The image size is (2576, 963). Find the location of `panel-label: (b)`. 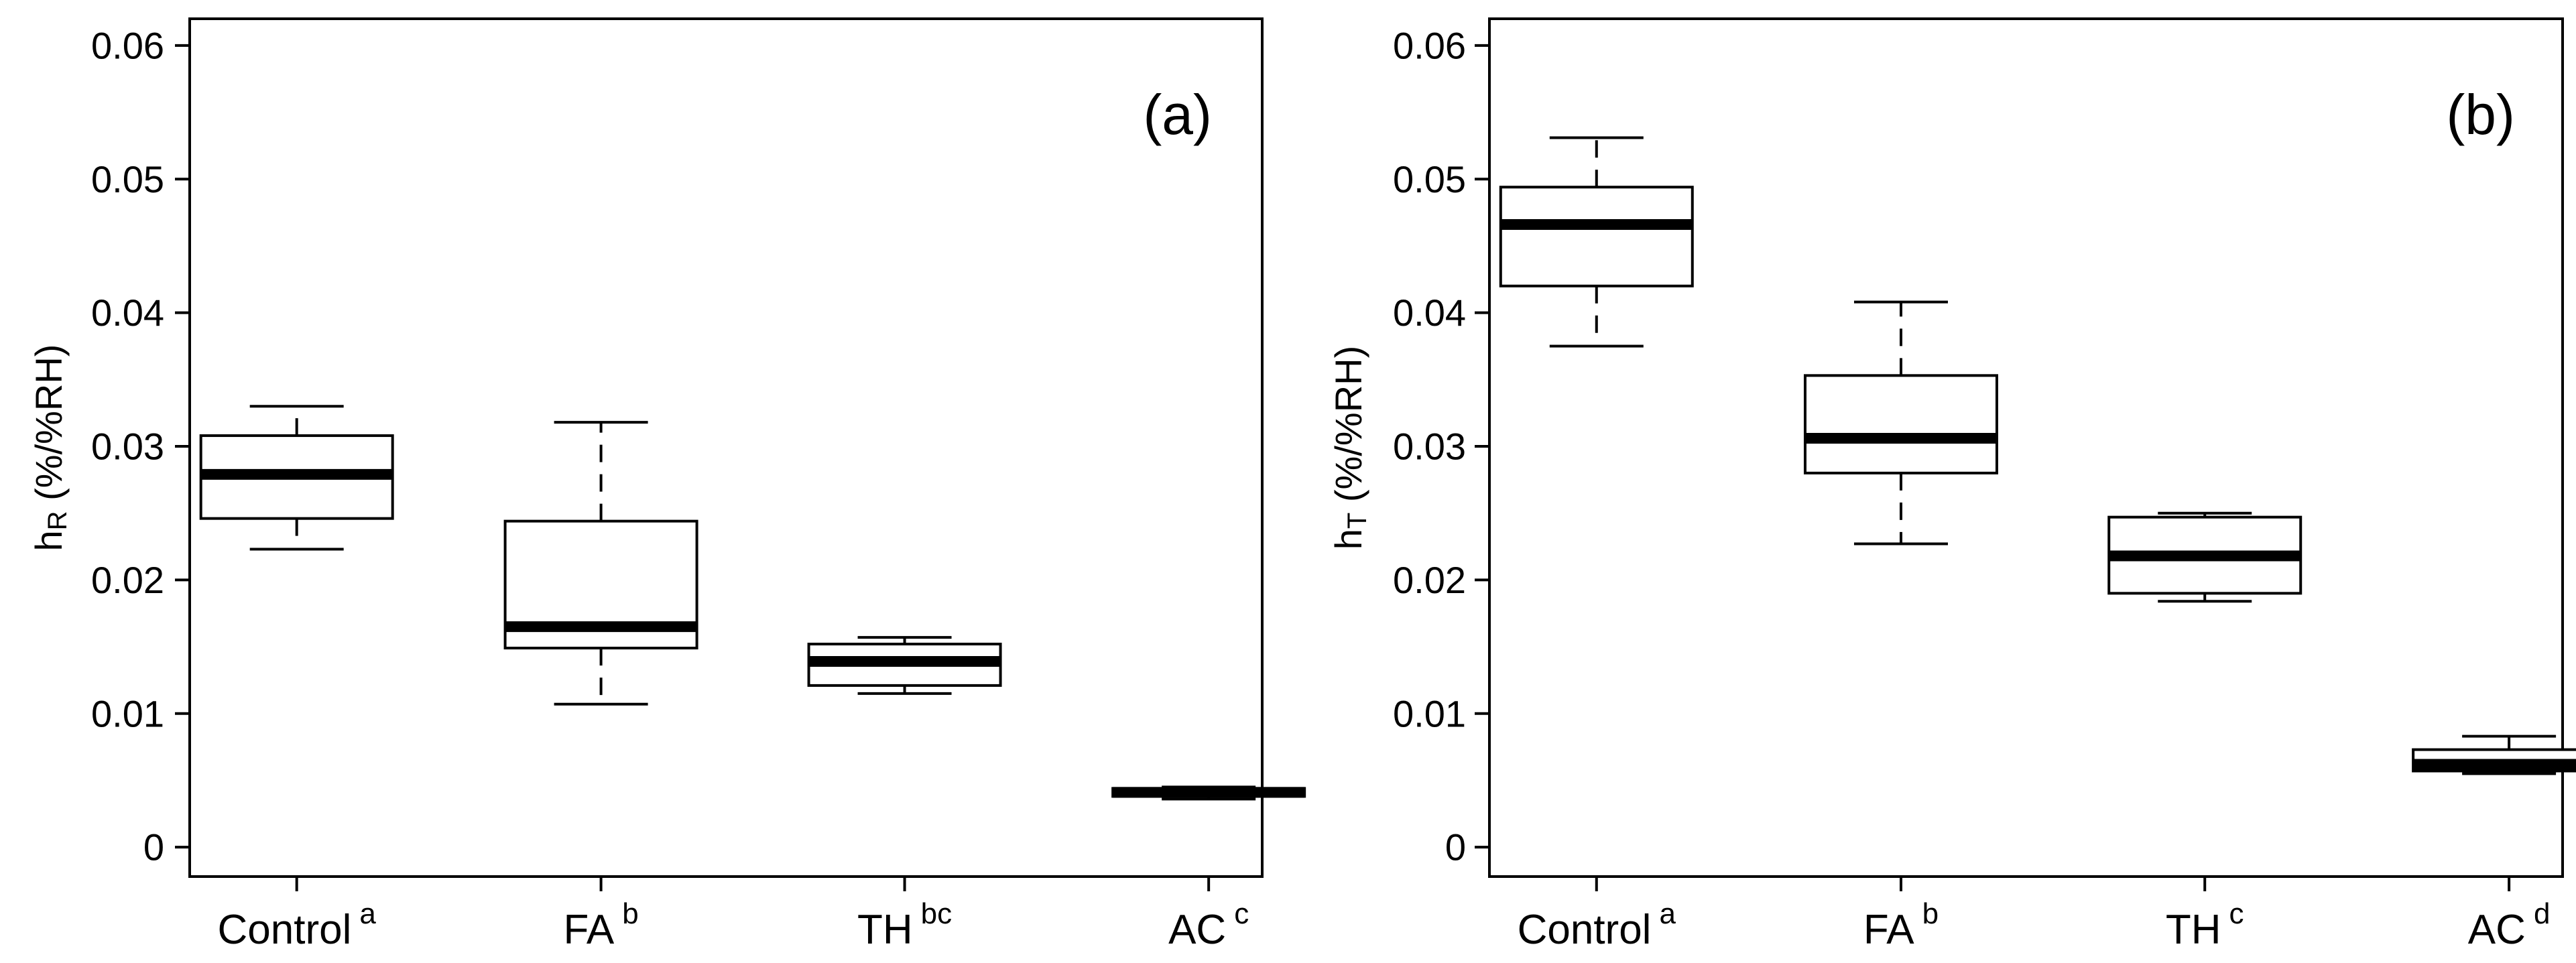

panel-label: (b) is located at coordinates (2480, 114).